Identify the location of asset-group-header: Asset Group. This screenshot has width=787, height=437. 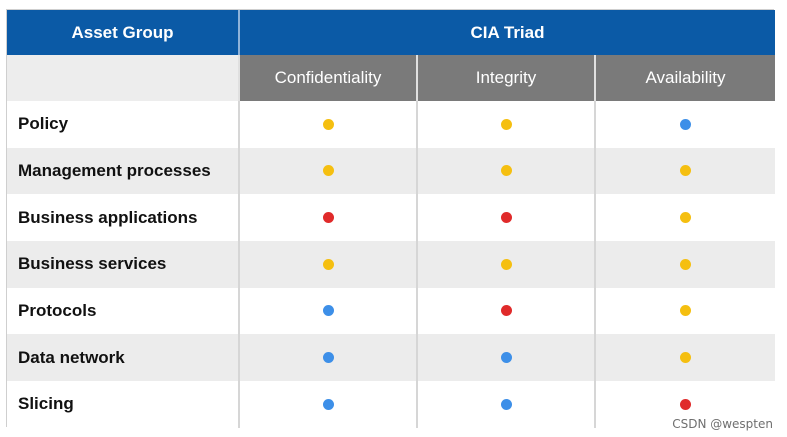
(123, 32).